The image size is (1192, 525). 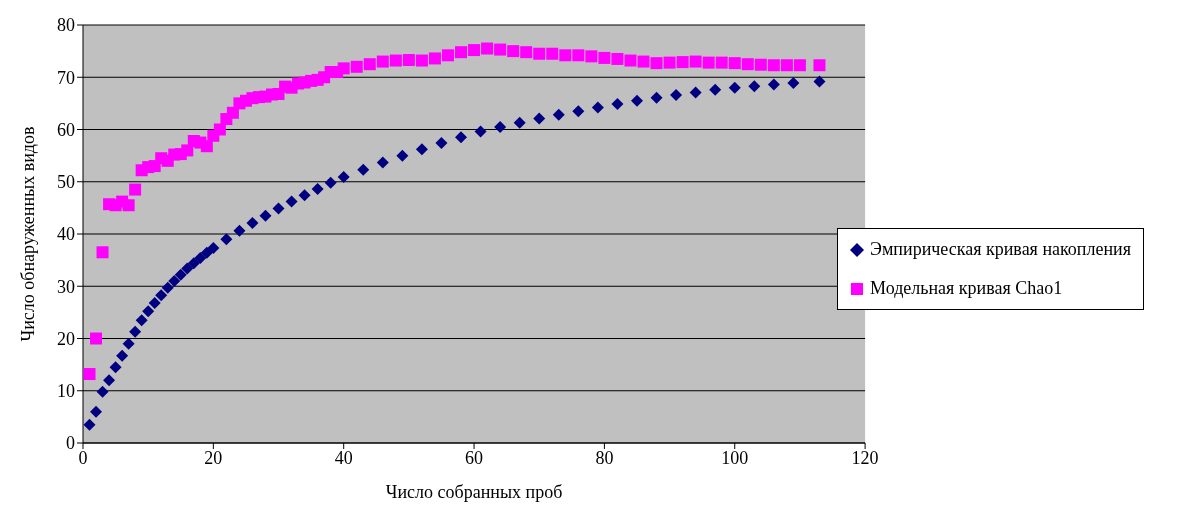 What do you see at coordinates (66, 182) in the screenshot?
I see `y-tick-label: 50` at bounding box center [66, 182].